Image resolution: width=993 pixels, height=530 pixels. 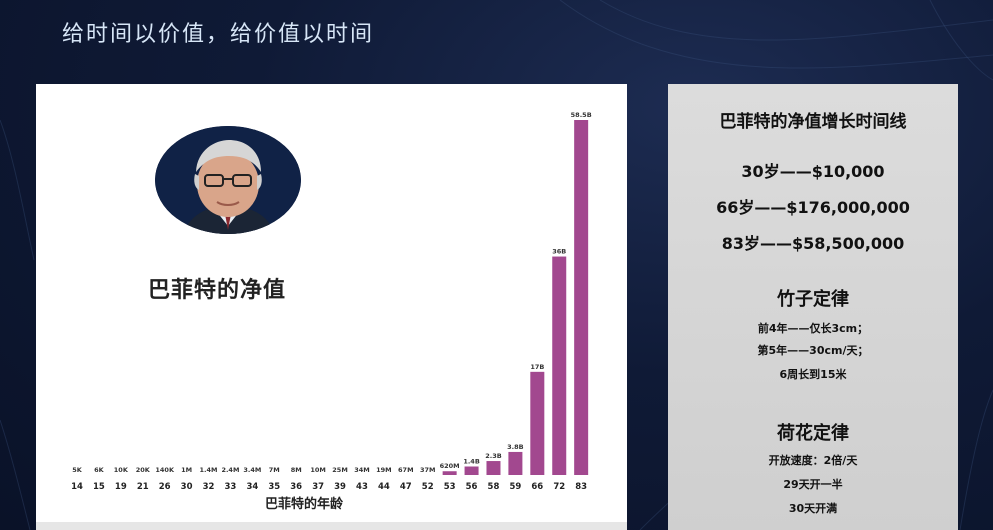 What do you see at coordinates (813, 328) in the screenshot?
I see `bamboo-law-line: 前4年——仅长3cm；` at bounding box center [813, 328].